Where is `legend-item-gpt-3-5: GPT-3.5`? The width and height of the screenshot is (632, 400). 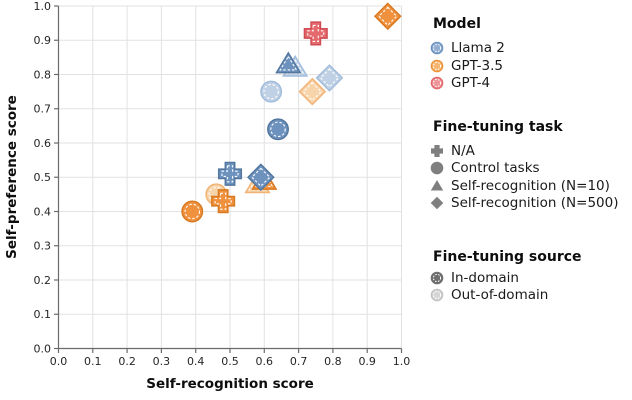 legend-item-gpt-3-5: GPT-3.5 is located at coordinates (466, 66).